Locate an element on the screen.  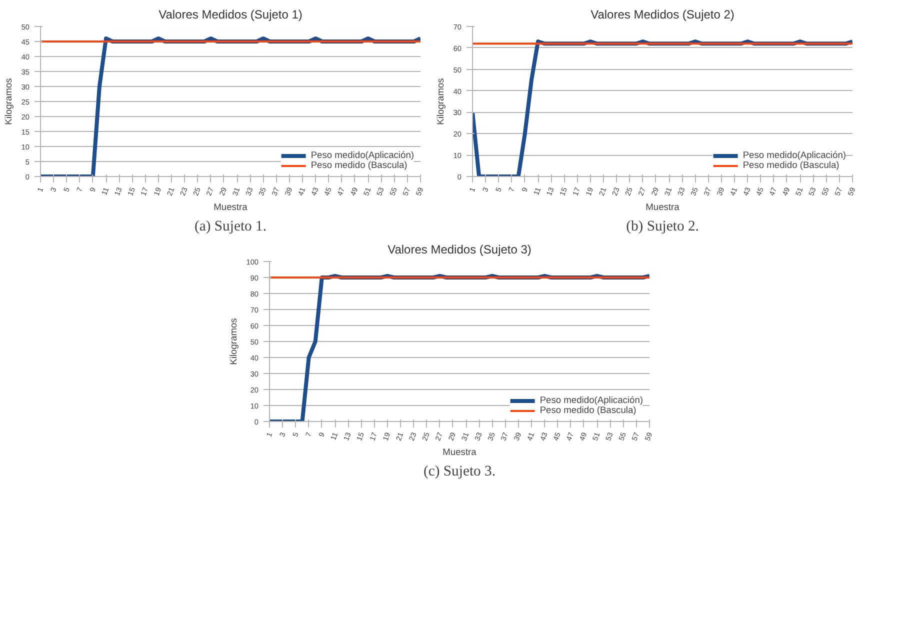
text: (b) Sujeto 2. is located at coordinates (662, 226).